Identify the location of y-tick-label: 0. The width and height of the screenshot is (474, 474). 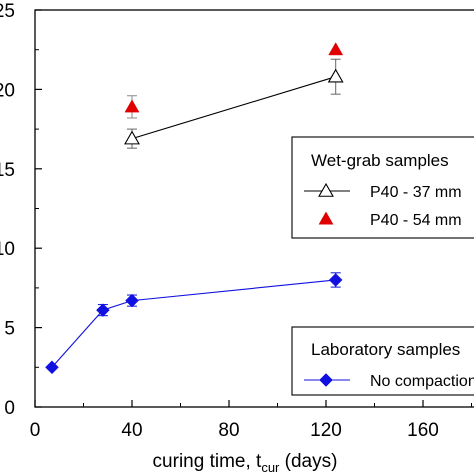
(9, 408).